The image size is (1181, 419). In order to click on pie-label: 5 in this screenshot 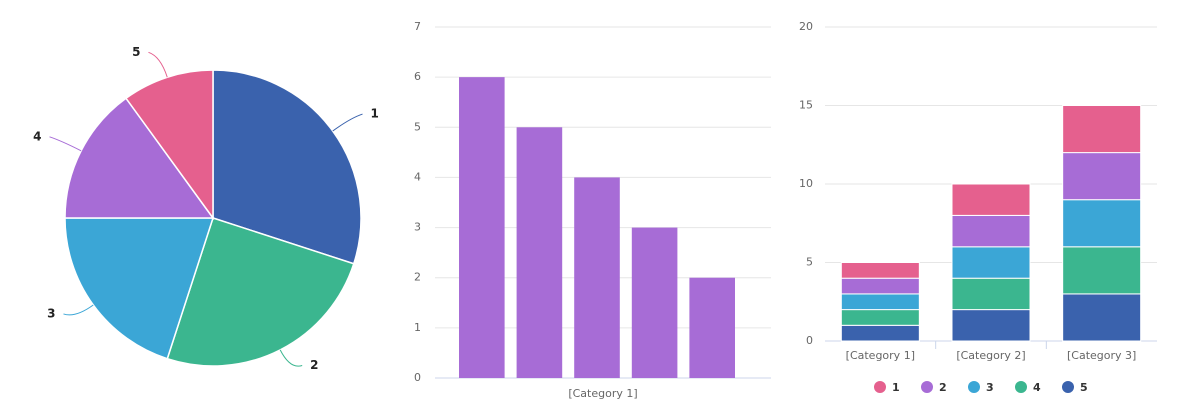, I will do `click(136, 52)`.